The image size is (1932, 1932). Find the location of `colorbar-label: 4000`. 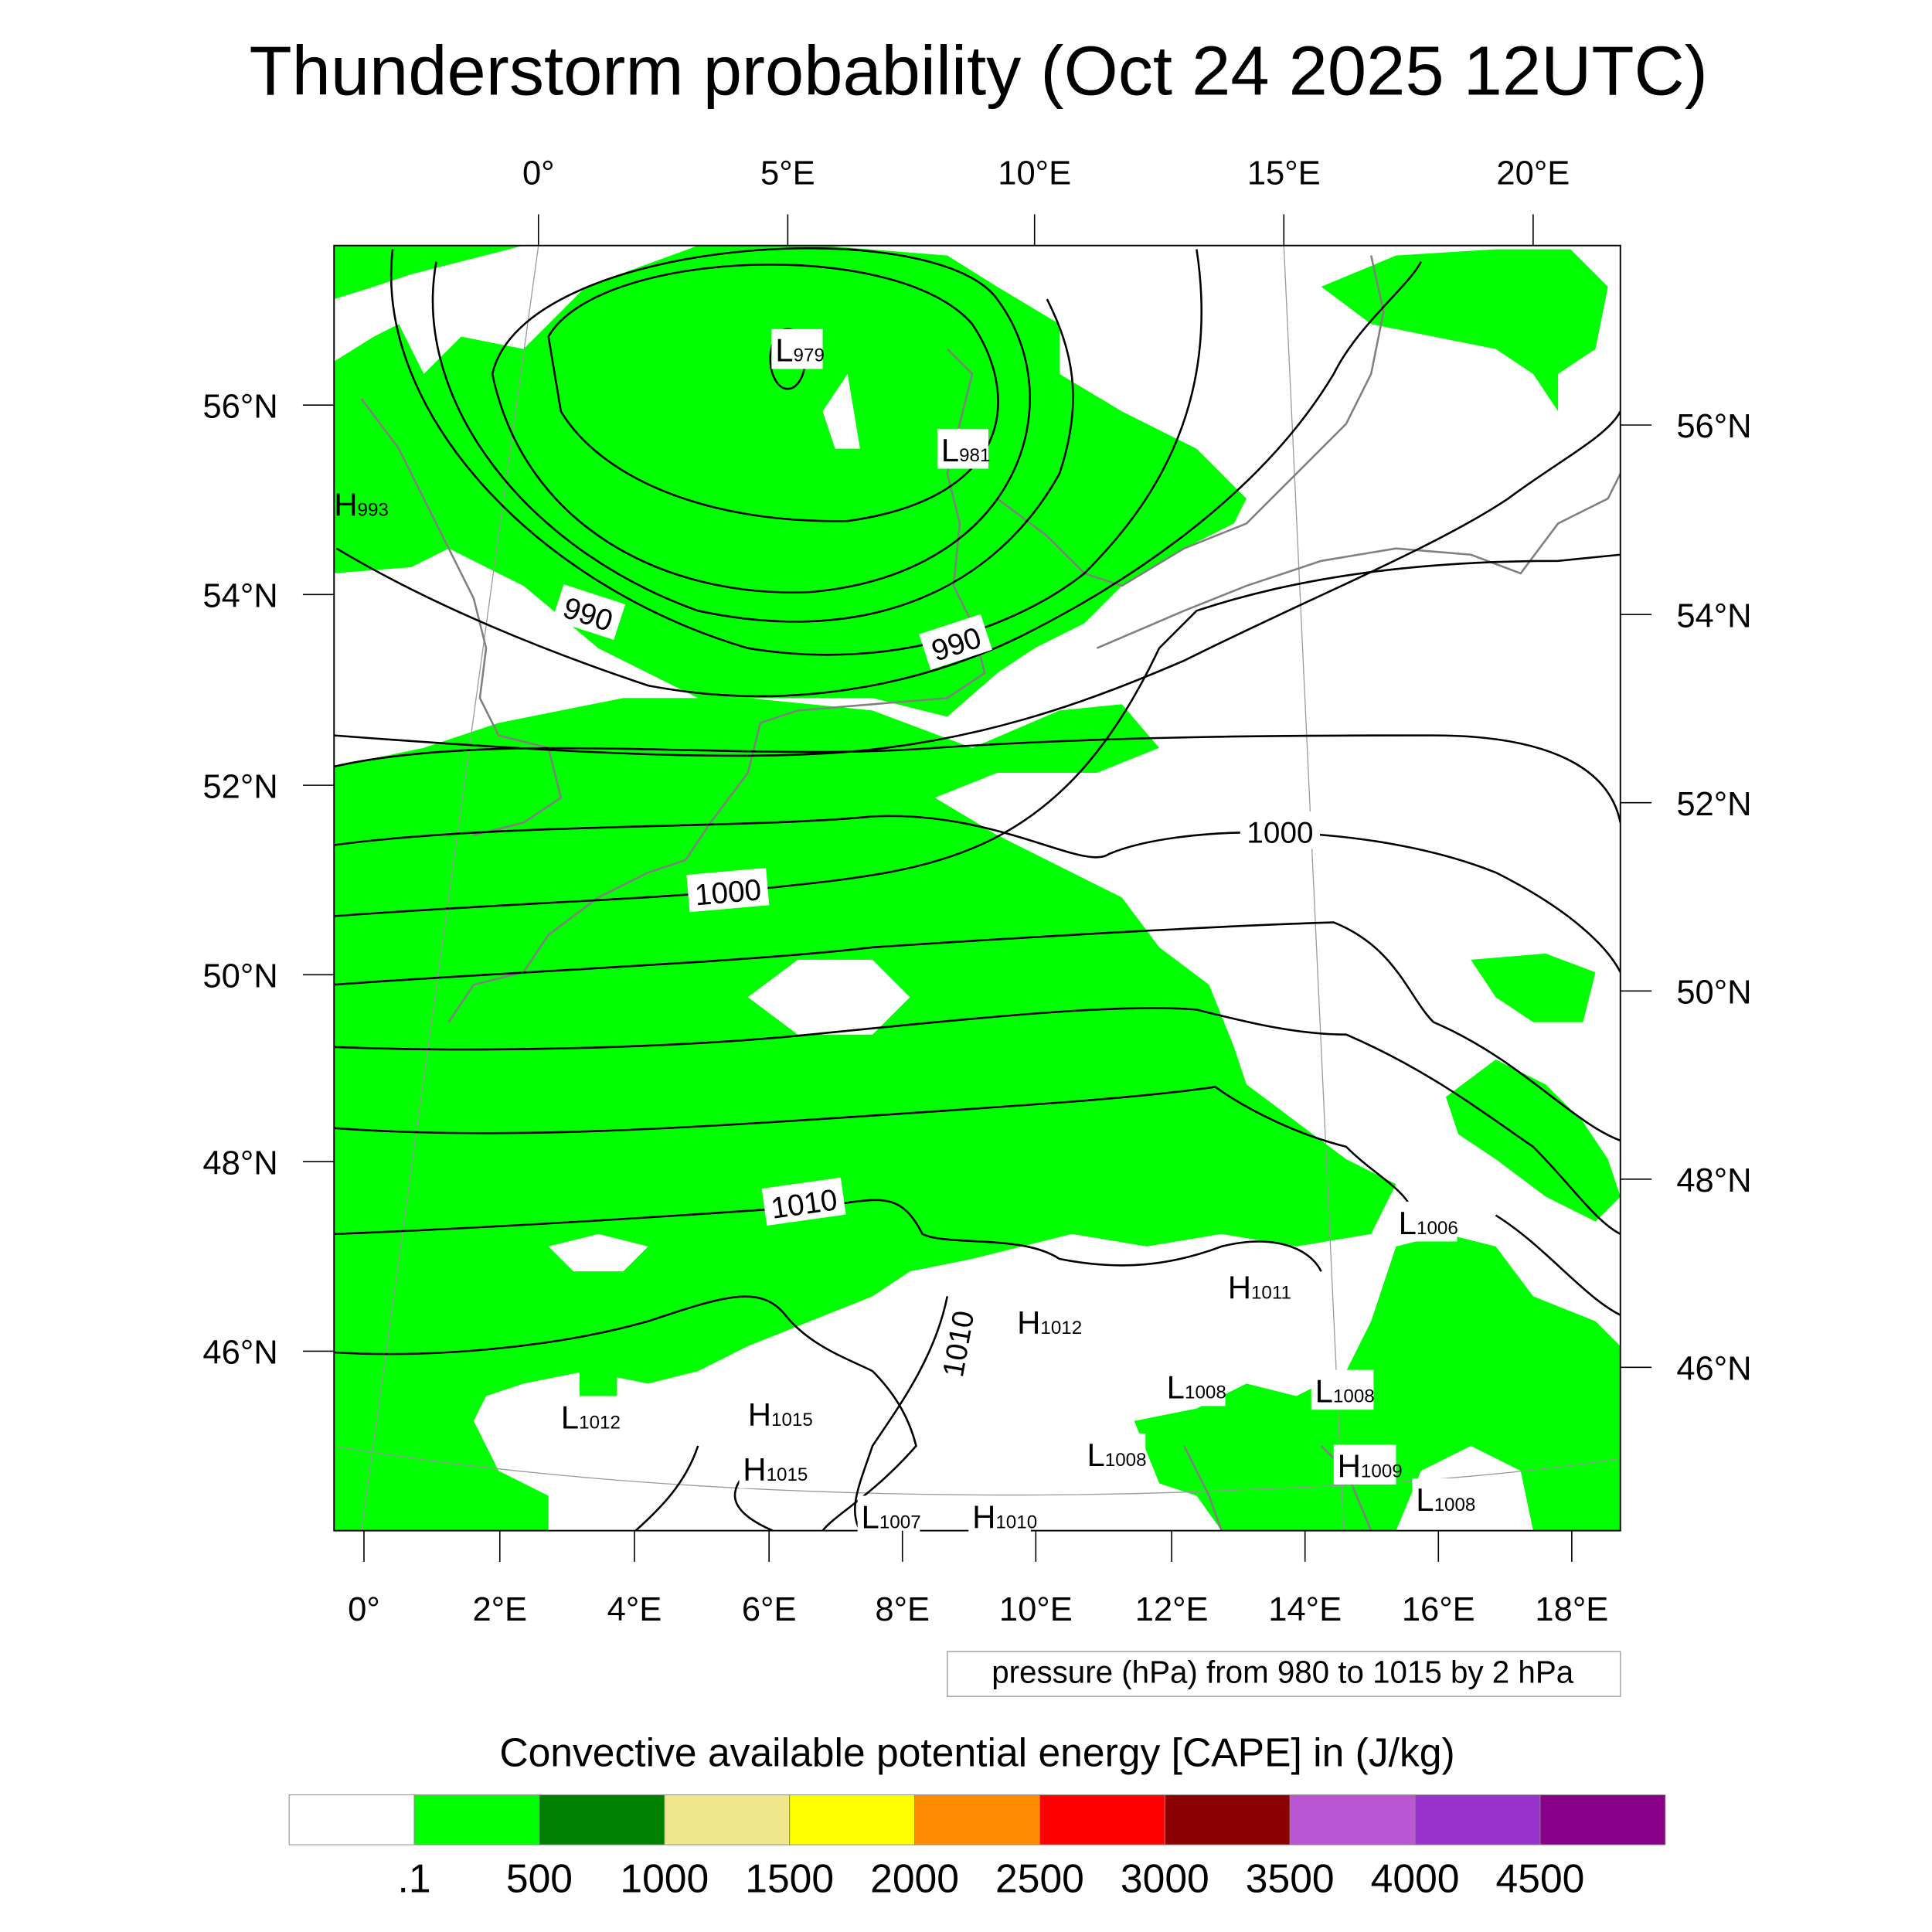

colorbar-label: 4000 is located at coordinates (1416, 1878).